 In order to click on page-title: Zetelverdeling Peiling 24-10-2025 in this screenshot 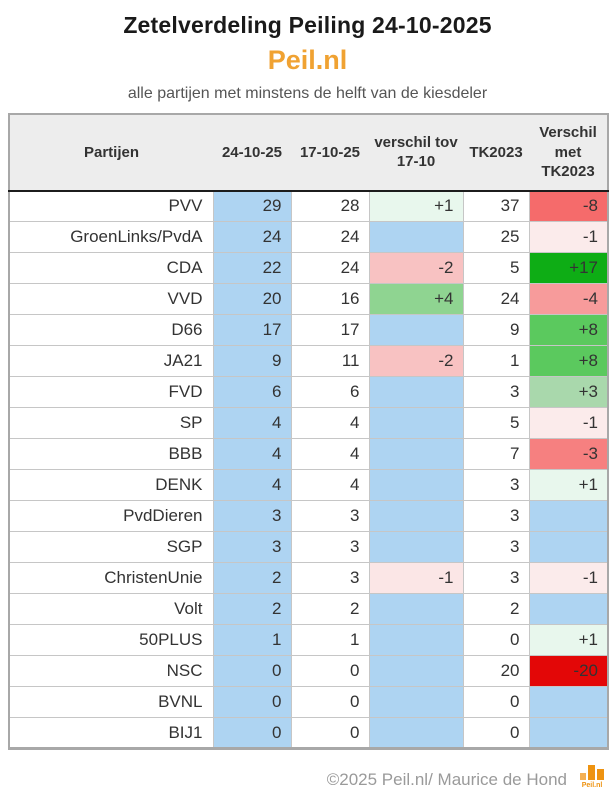, I will do `click(307, 25)`.